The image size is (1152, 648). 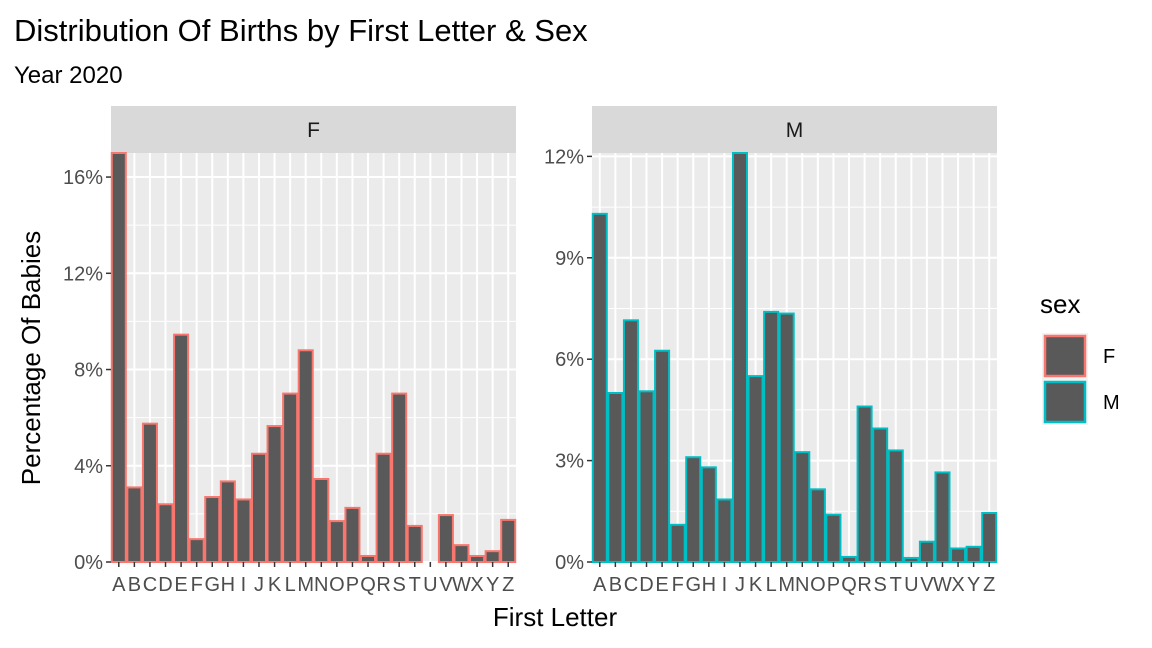 What do you see at coordinates (461, 553) in the screenshot?
I see `bar-f-w` at bounding box center [461, 553].